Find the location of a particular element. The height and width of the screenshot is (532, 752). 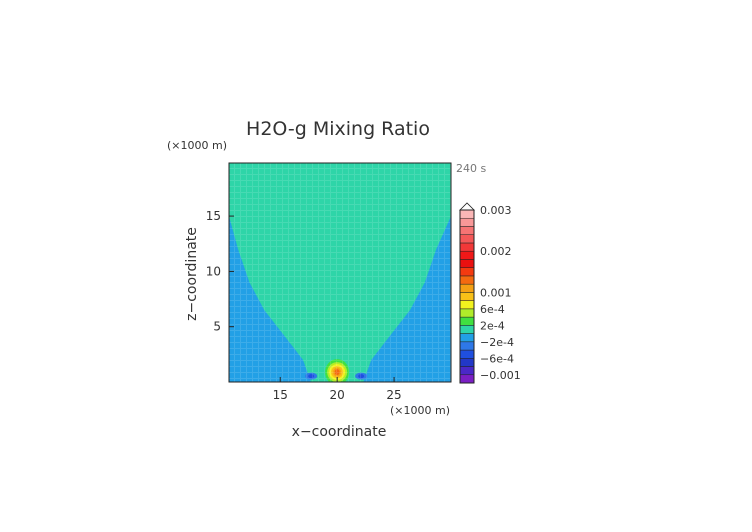

x-axis: 15 20 25 is located at coordinates (337, 389).